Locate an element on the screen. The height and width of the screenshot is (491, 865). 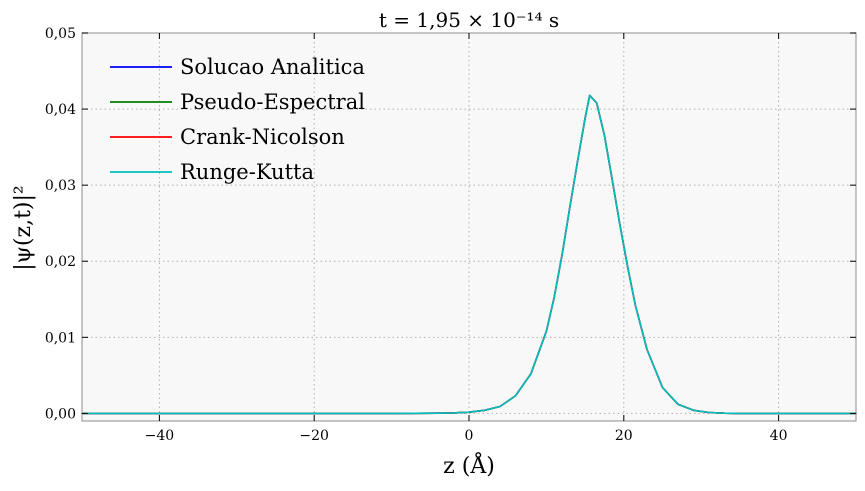
x-axis-title: z (Å) is located at coordinates (469, 465).